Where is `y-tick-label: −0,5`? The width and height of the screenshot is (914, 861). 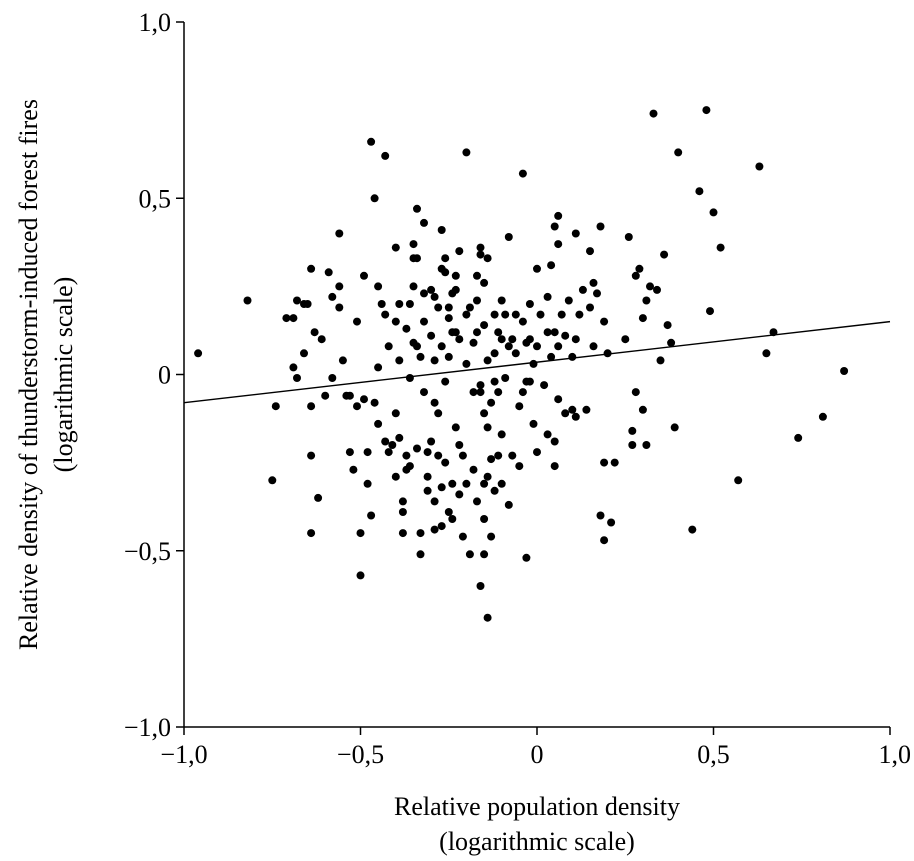
y-tick-label: −0,5 is located at coordinates (147, 551).